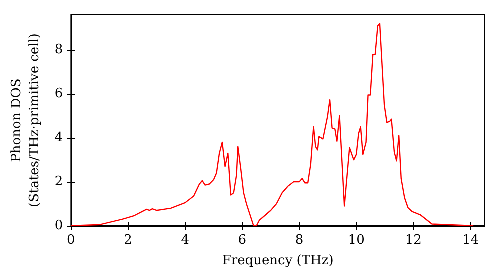  I want to click on x-axis-title: Frequency (THz), so click(278, 261).